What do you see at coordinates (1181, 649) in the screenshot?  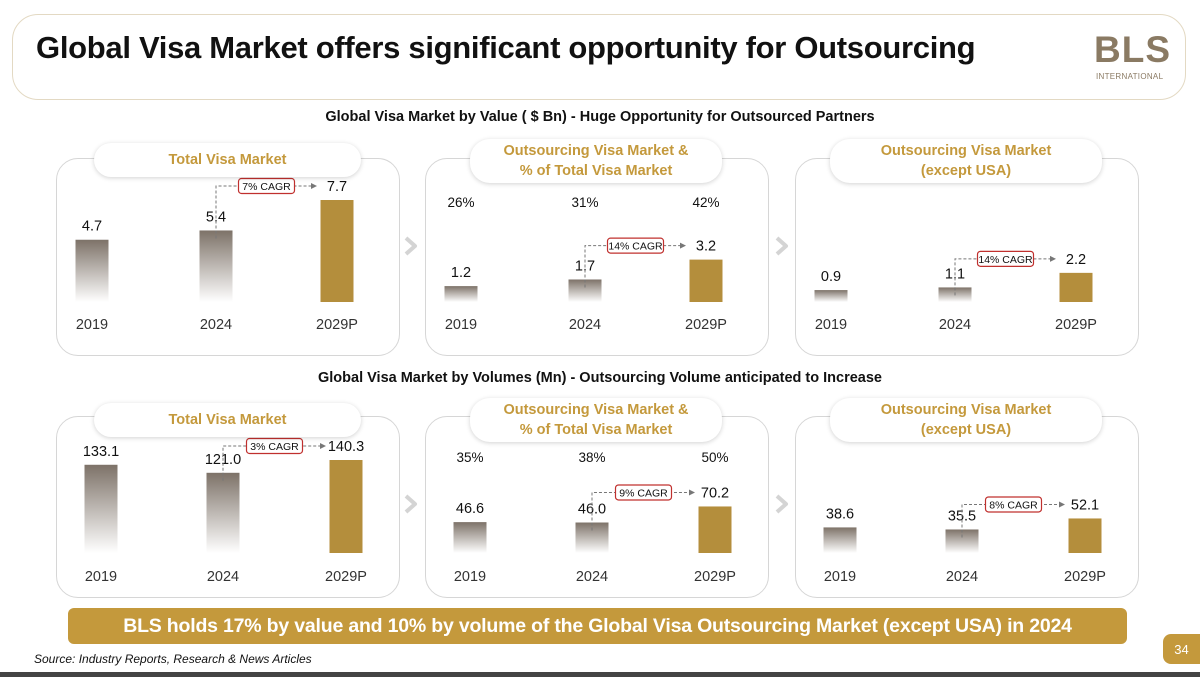 I see `page-number: 34` at bounding box center [1181, 649].